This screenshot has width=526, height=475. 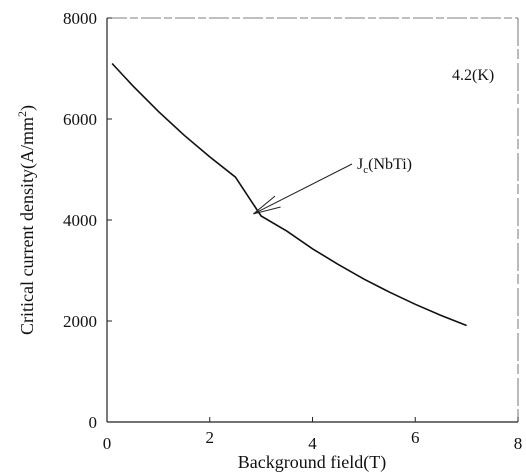 I want to click on x-tick-label: 4, so click(x=312, y=443).